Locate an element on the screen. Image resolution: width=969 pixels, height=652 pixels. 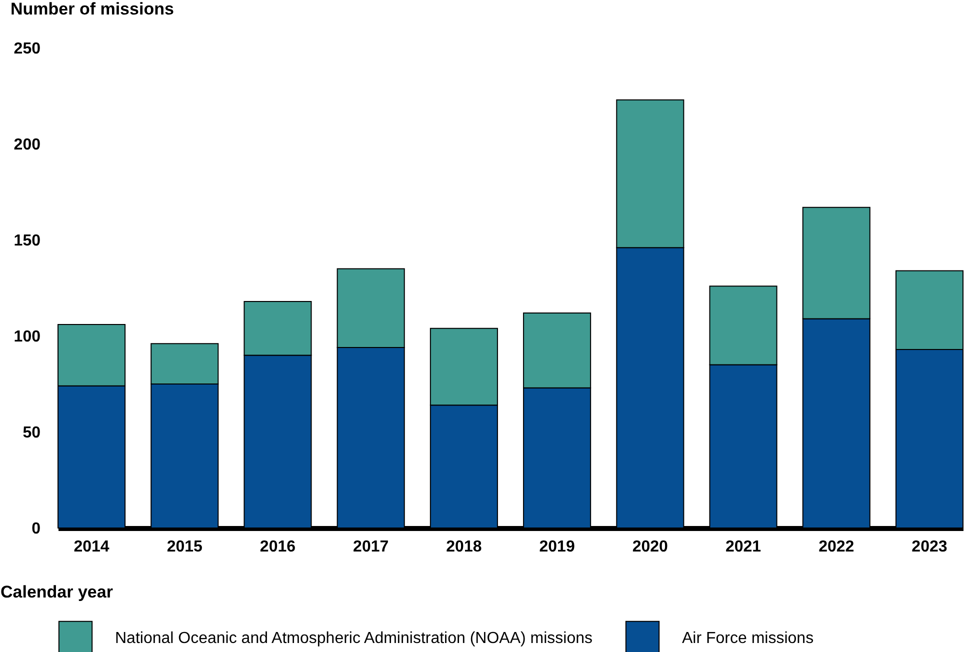
x-tick-label: 2014 is located at coordinates (92, 547).